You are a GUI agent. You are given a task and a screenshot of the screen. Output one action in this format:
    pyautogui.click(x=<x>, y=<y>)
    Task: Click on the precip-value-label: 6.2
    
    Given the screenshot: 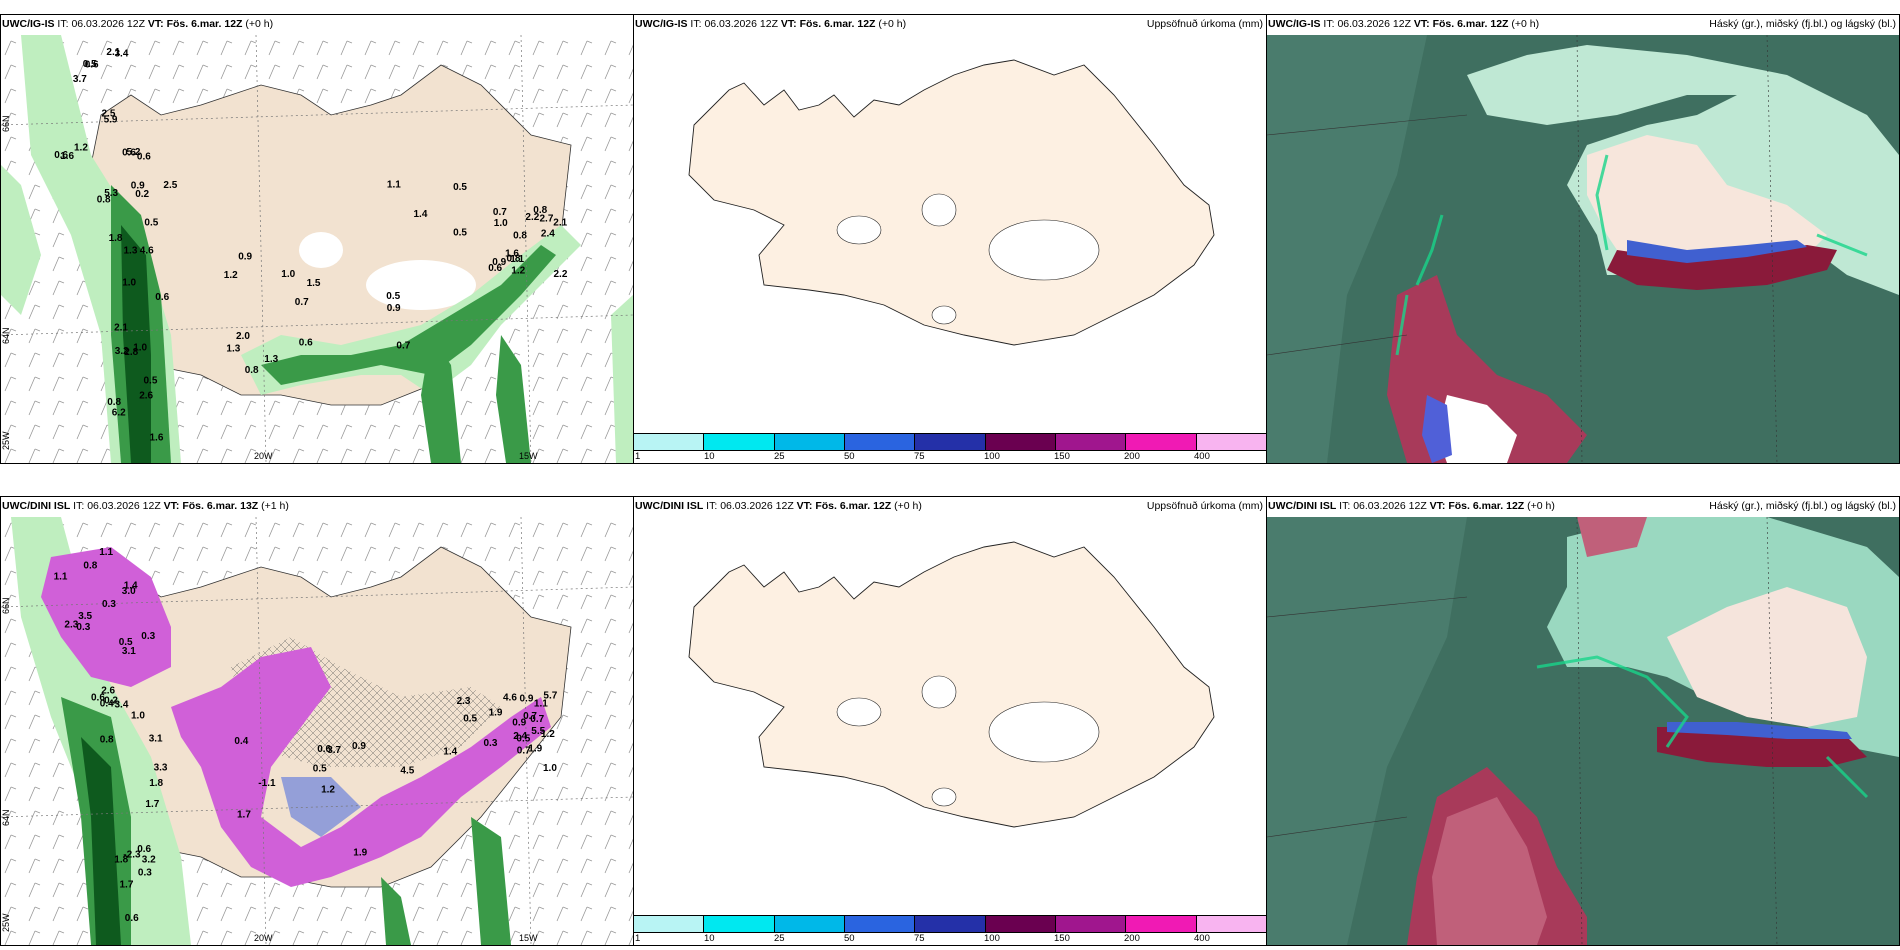 What is the action you would take?
    pyautogui.click(x=119, y=413)
    